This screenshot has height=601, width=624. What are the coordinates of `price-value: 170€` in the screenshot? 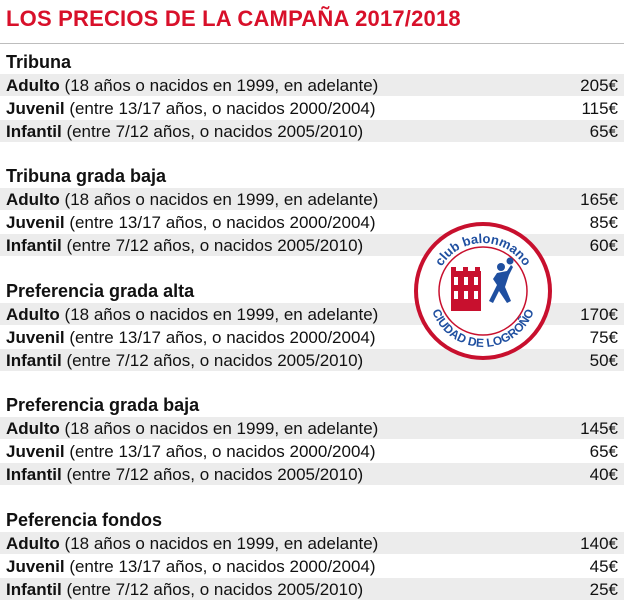 It's located at (599, 314).